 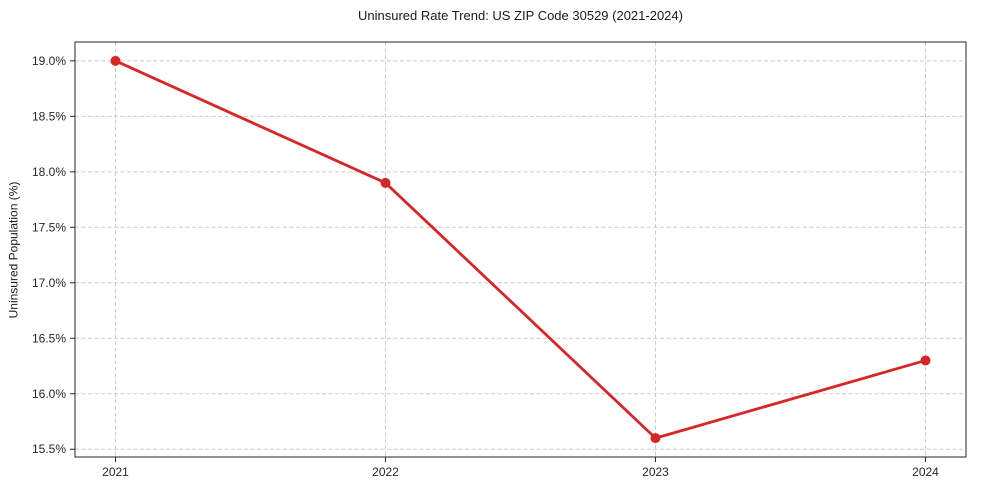 I want to click on y-tick-label: 17.5%, so click(x=49, y=227).